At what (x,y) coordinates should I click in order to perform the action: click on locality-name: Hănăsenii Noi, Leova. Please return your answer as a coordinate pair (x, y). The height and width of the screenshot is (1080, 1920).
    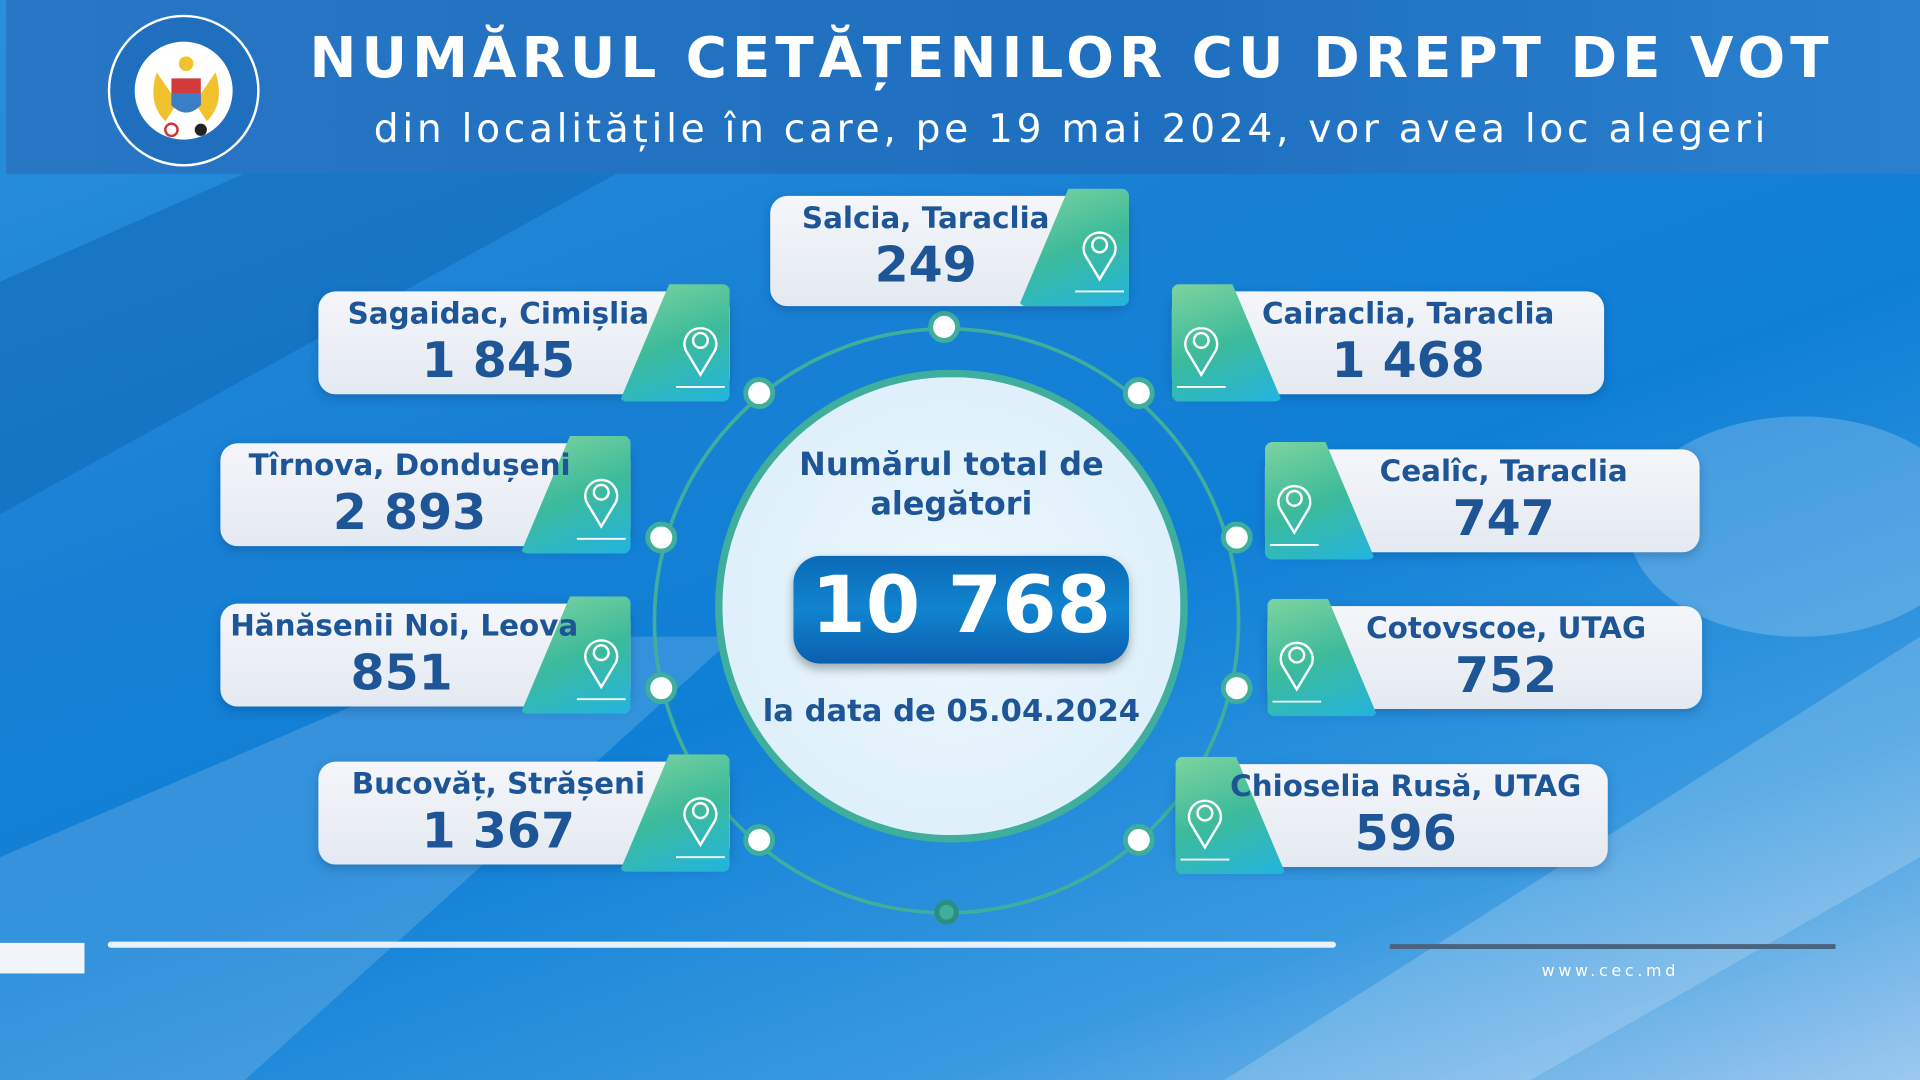
    Looking at the image, I should click on (404, 625).